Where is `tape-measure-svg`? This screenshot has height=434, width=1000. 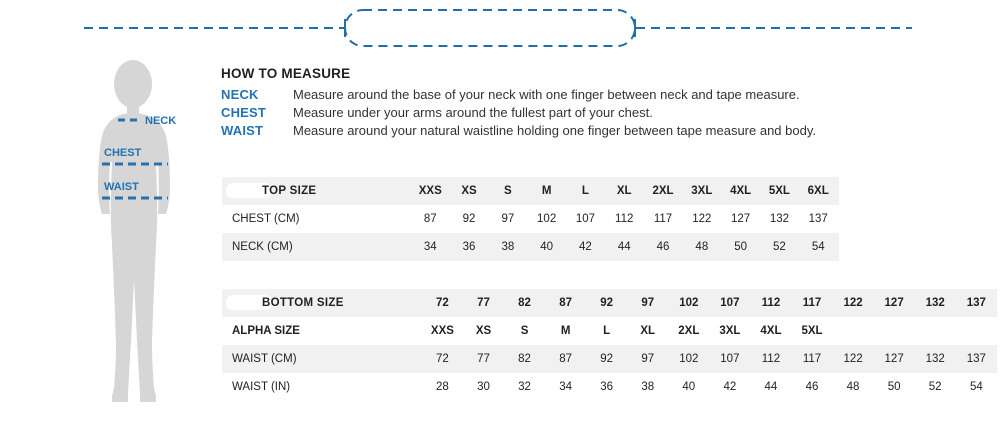
tape-measure-svg is located at coordinates (498, 28).